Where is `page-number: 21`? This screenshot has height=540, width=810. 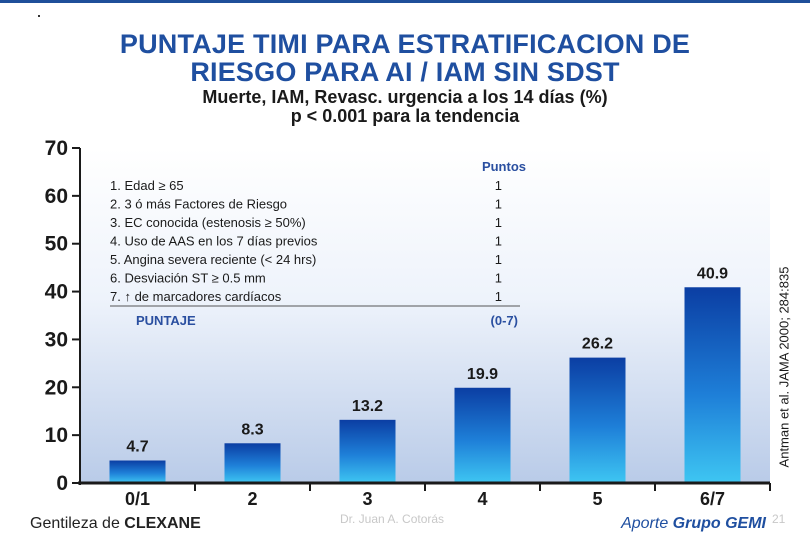 page-number: 21 is located at coordinates (779, 519).